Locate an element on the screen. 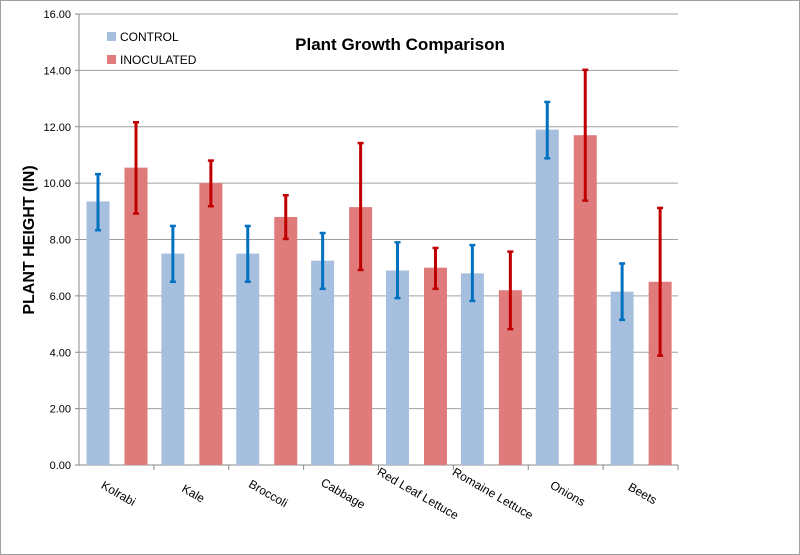  bar-control-romaine-lettuce is located at coordinates (472, 369).